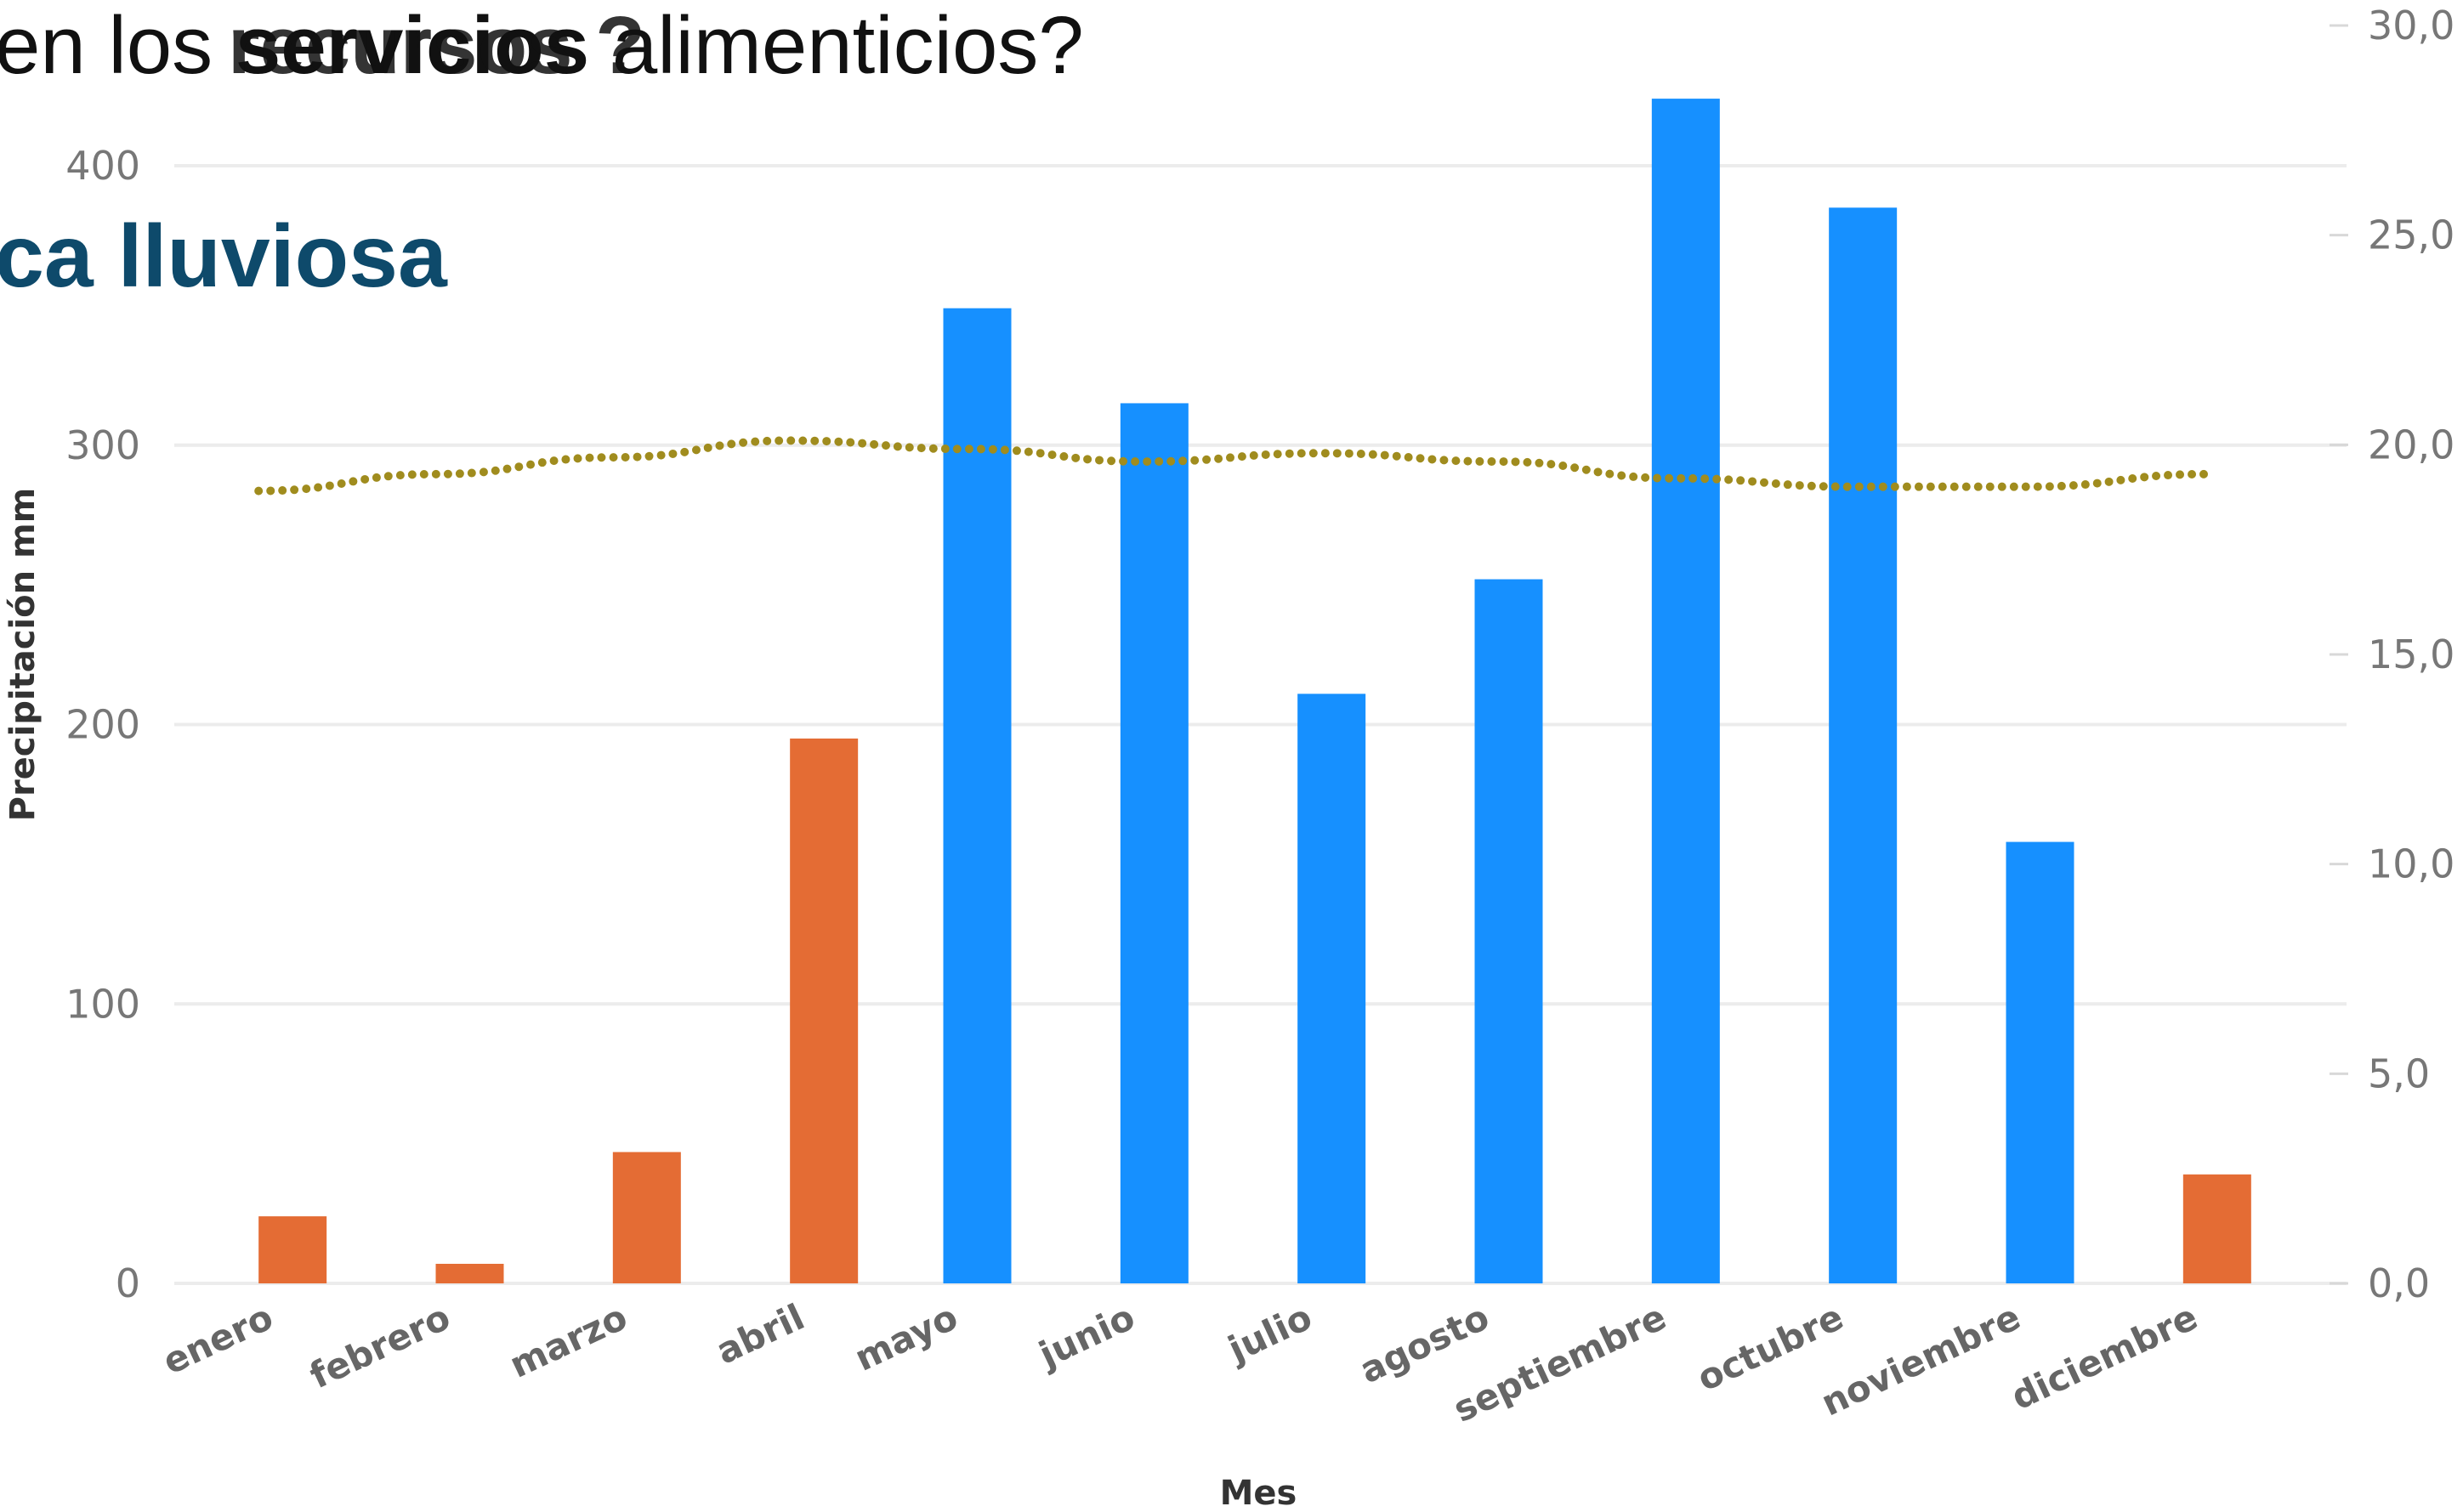  I want to click on x-tick-label: junio, so click(1086, 1336).